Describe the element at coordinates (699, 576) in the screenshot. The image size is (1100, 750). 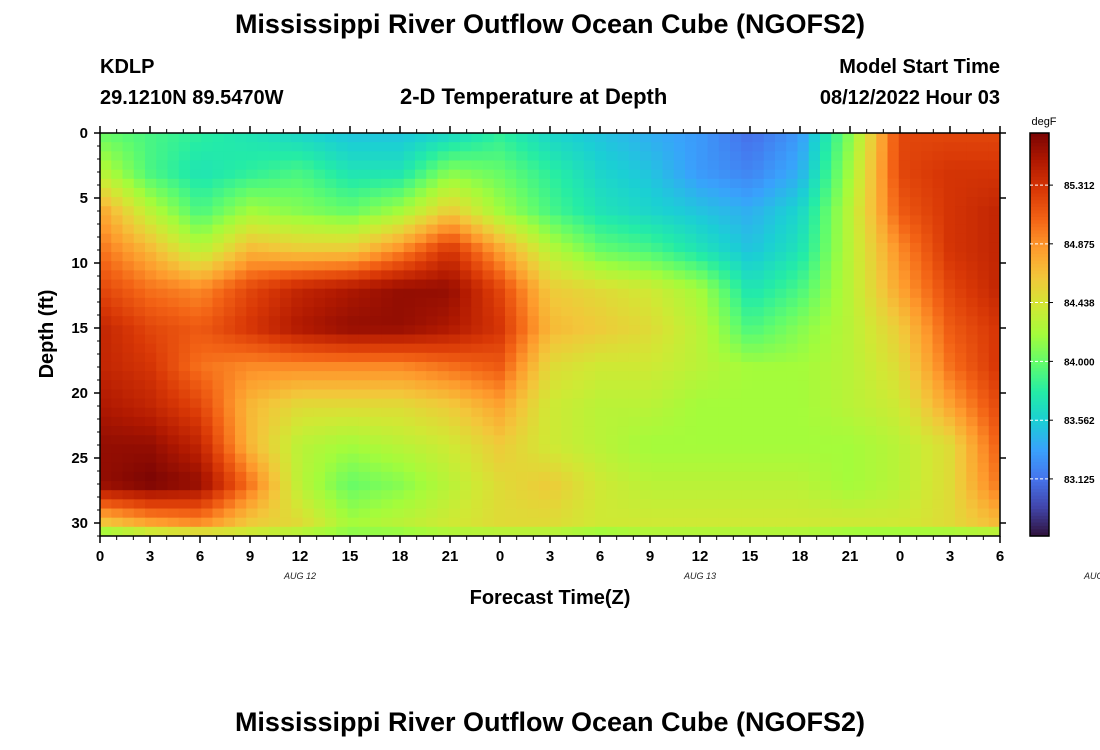
I see `x-date-label: AUG 13` at that location.